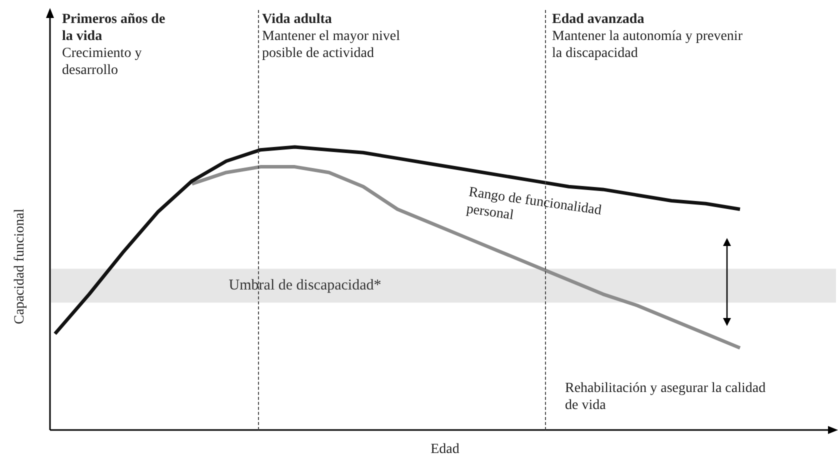 This screenshot has height=457, width=838. What do you see at coordinates (648, 45) in the screenshot?
I see `text: Mantener la autonomía y prevenir la discapacidad` at bounding box center [648, 45].